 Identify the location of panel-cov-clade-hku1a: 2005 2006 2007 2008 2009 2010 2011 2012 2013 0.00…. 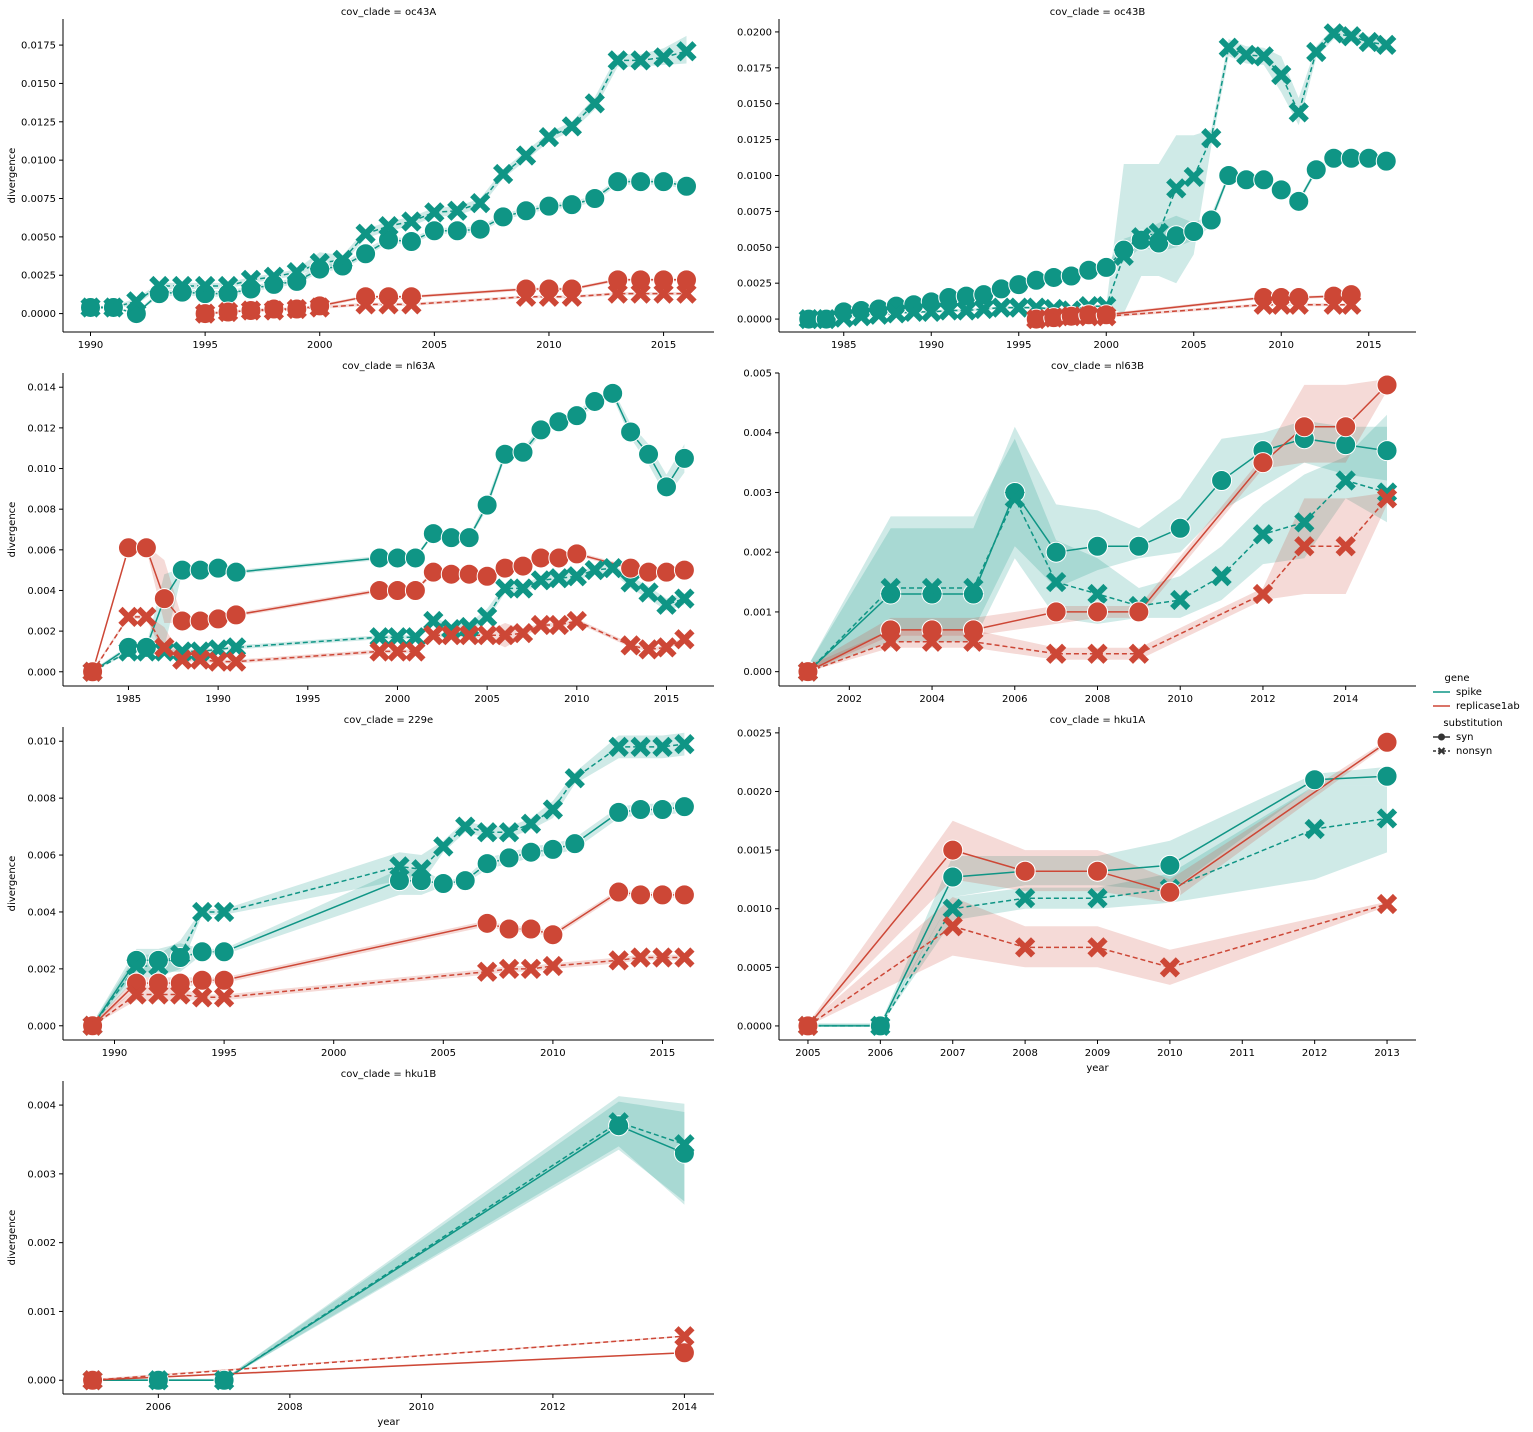
(1076, 894).